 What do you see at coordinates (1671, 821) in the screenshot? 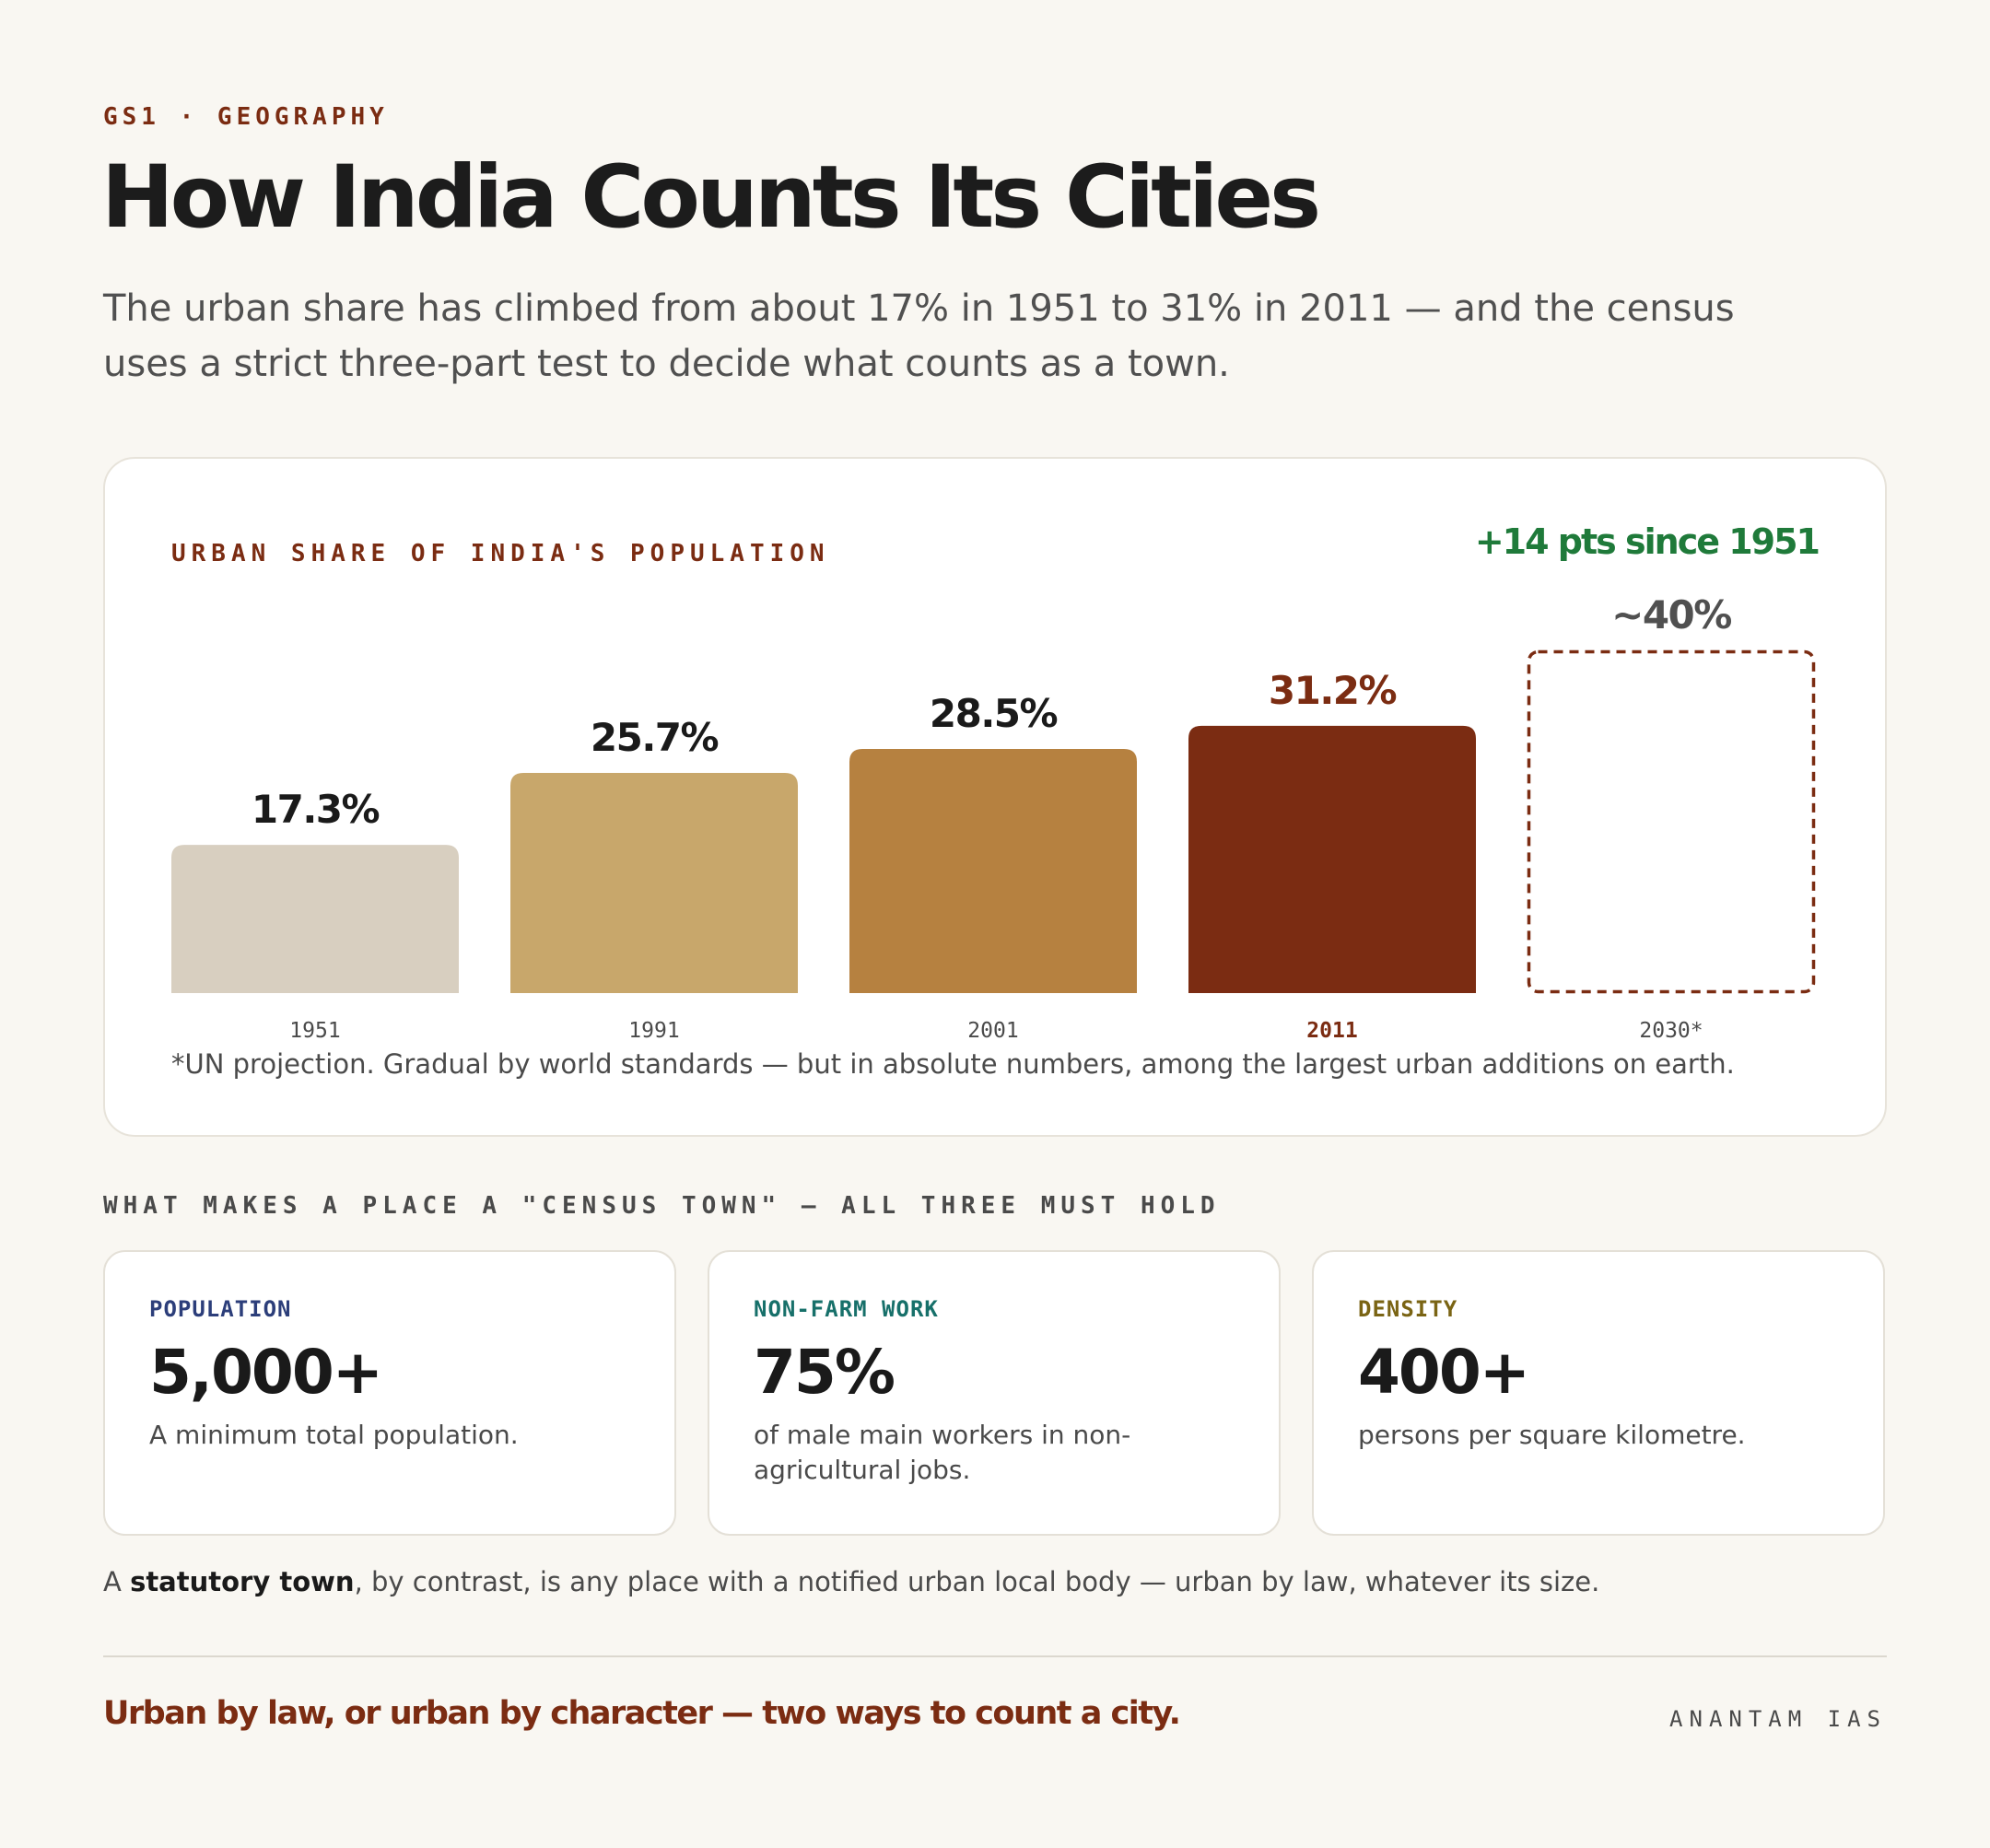
I see `bar-2030-projected` at bounding box center [1671, 821].